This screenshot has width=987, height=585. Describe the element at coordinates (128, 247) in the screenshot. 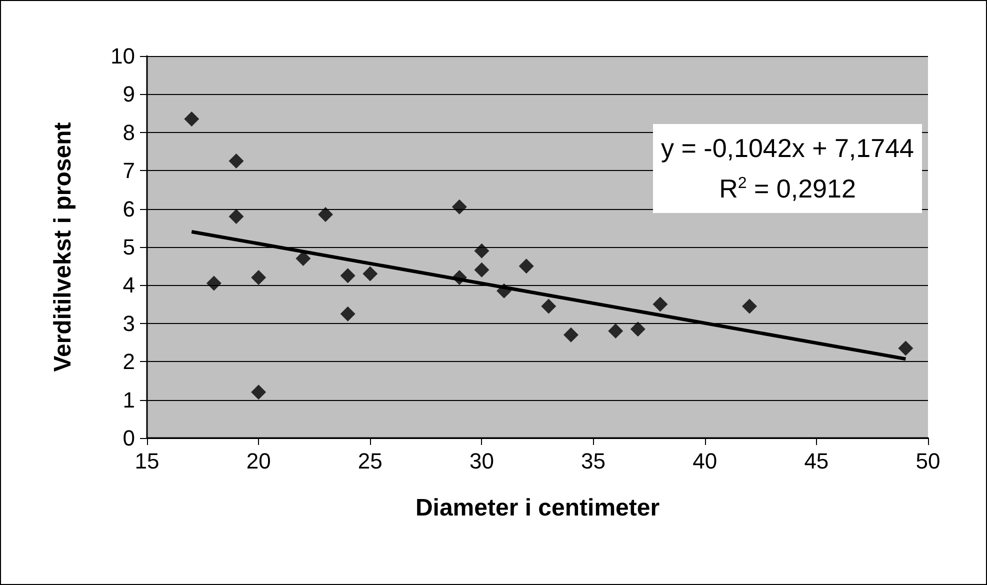

I see `y-tick-label: 5` at that location.